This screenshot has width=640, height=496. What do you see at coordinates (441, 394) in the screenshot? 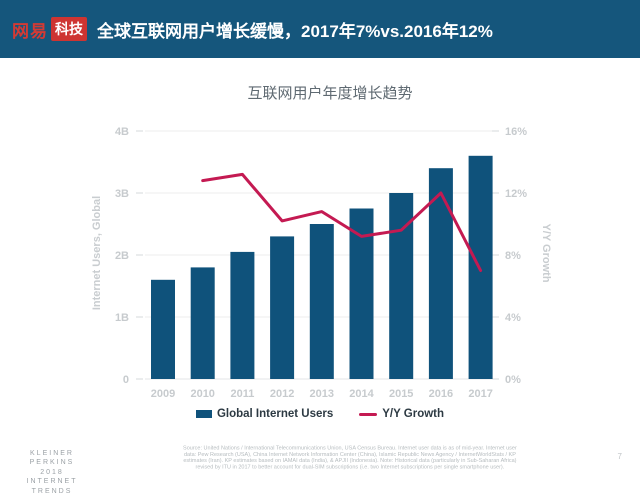
I see `svg-text: 2016` at bounding box center [441, 394].